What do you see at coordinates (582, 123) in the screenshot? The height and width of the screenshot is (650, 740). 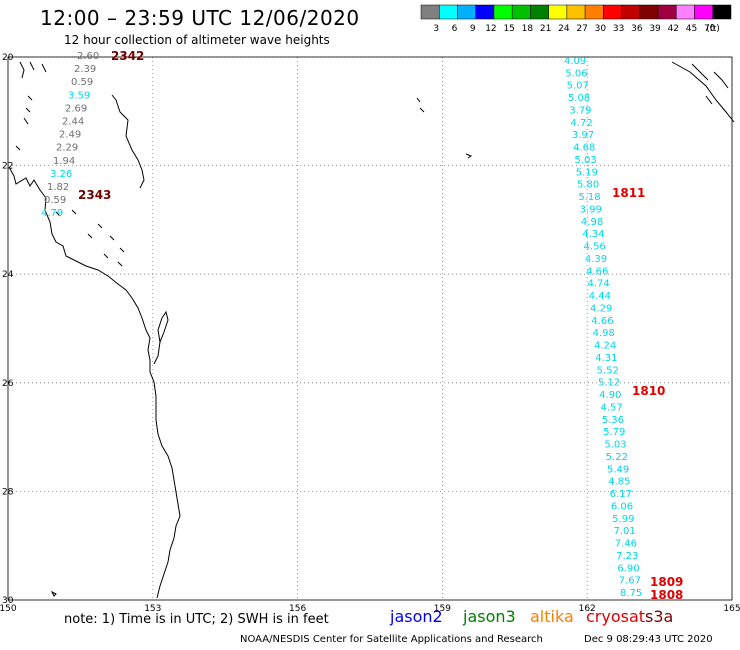 I see `wave-height-value: 4.72` at bounding box center [582, 123].